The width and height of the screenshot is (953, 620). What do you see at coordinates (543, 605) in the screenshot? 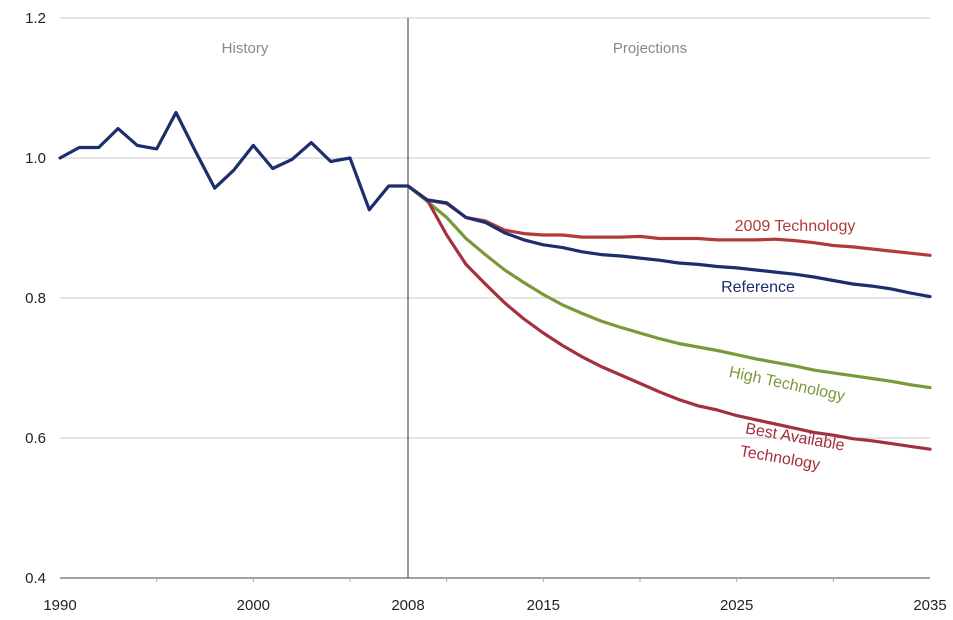
I see `x-tick-label: 2015` at bounding box center [543, 605].